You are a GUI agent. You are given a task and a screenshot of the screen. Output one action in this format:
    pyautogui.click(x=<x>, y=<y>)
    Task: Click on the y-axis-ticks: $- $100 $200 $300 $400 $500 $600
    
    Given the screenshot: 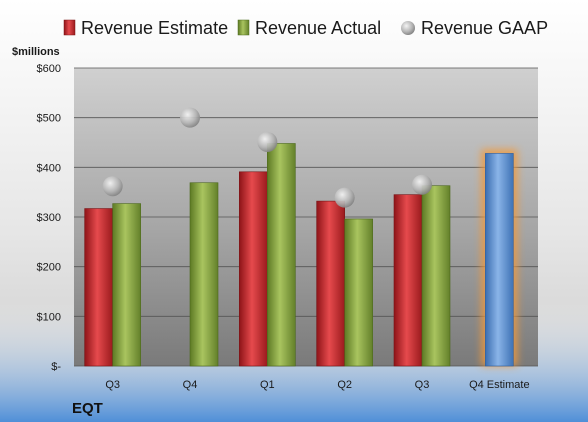 What is the action you would take?
    pyautogui.click(x=49, y=218)
    